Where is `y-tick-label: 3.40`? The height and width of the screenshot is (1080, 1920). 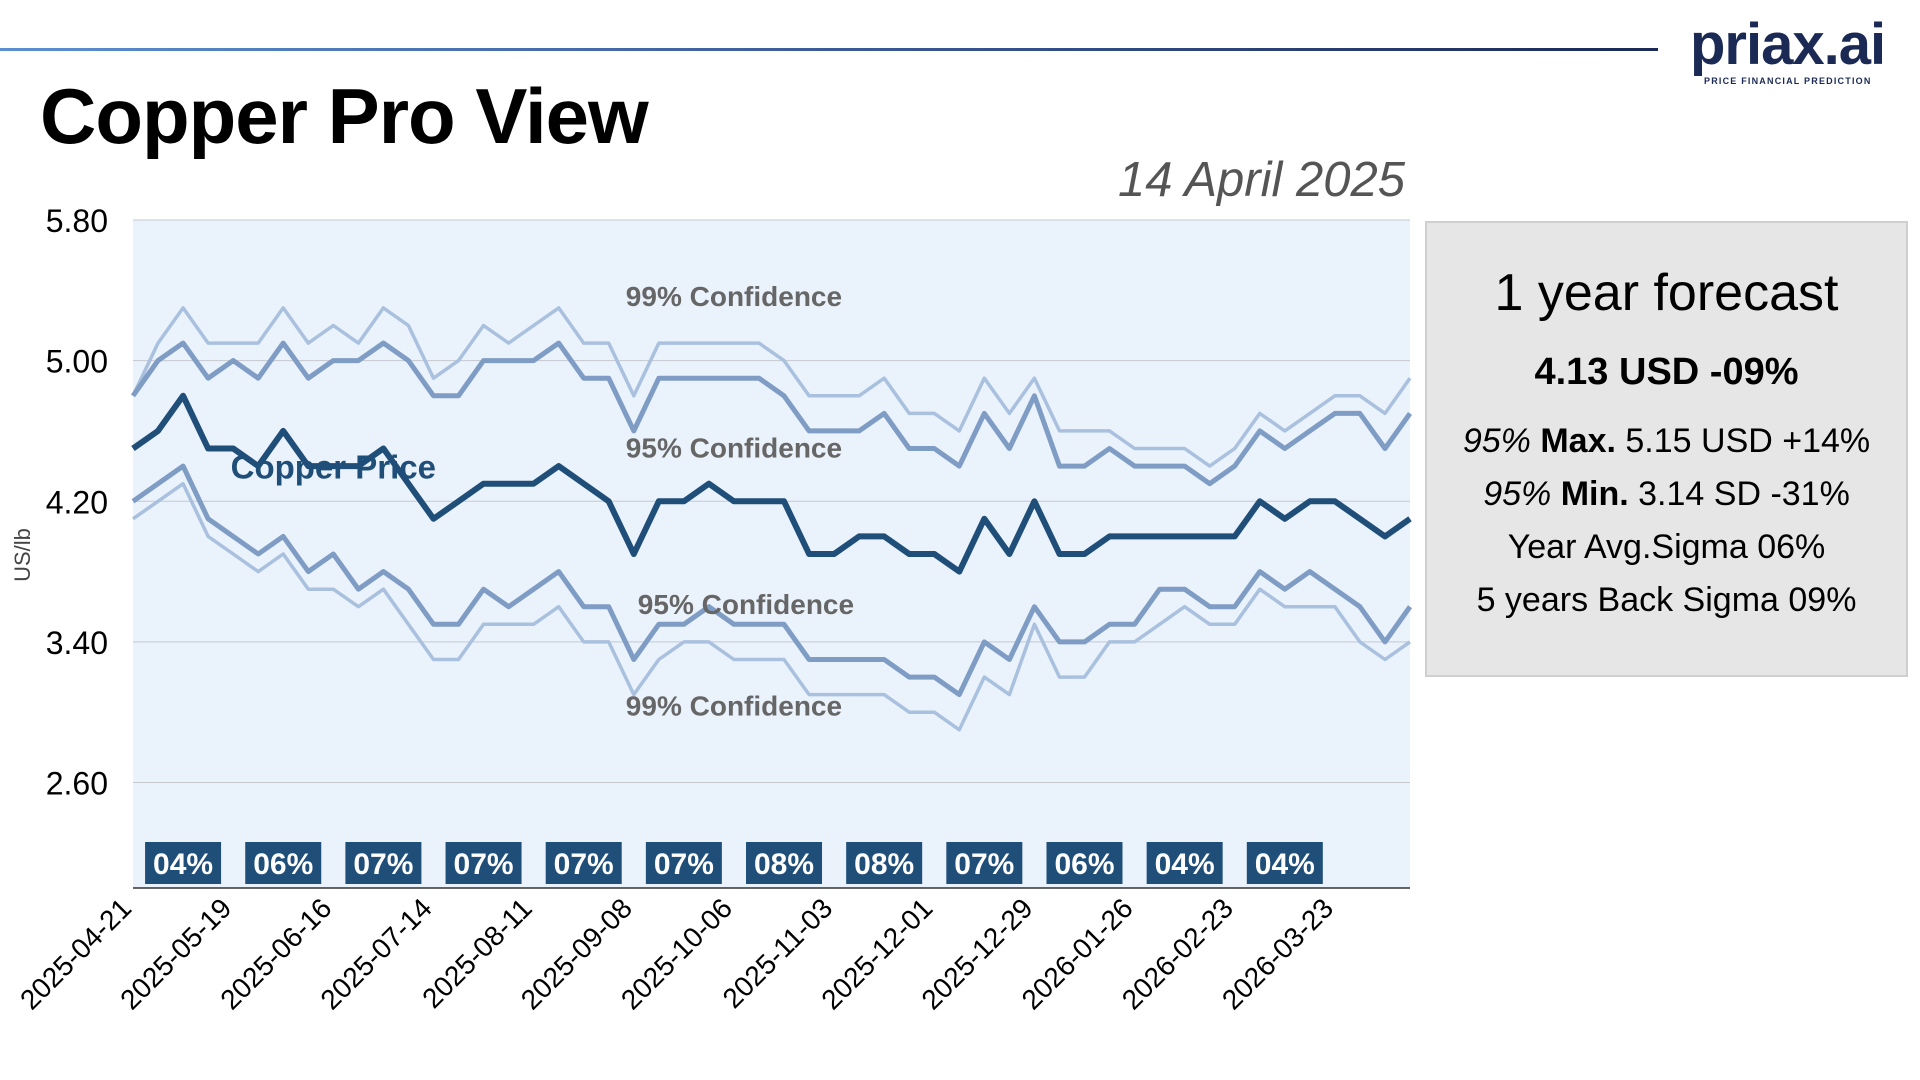 y-tick-label: 3.40 is located at coordinates (77, 643).